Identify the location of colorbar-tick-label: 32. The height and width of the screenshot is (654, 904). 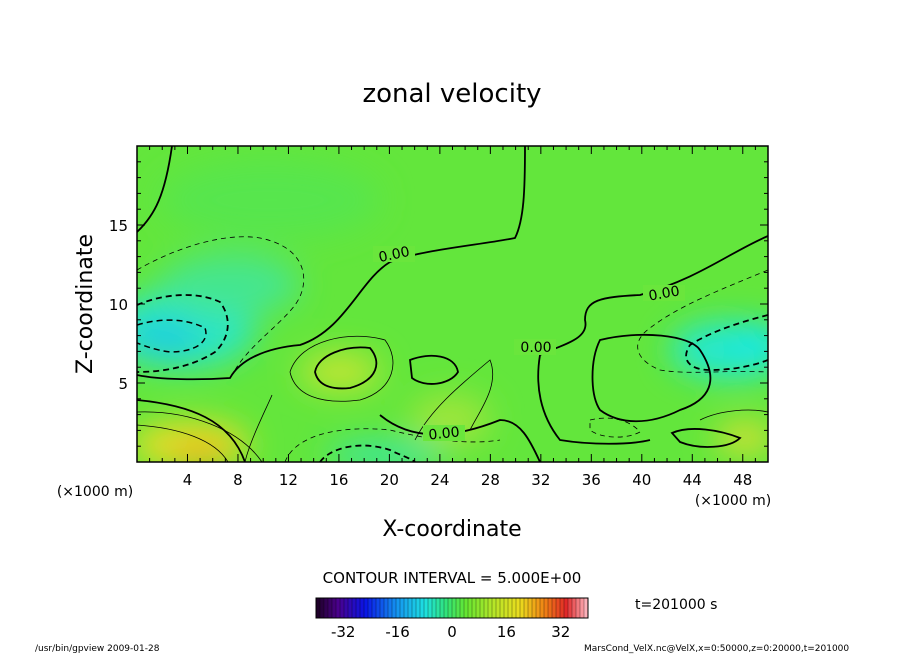
(560, 632).